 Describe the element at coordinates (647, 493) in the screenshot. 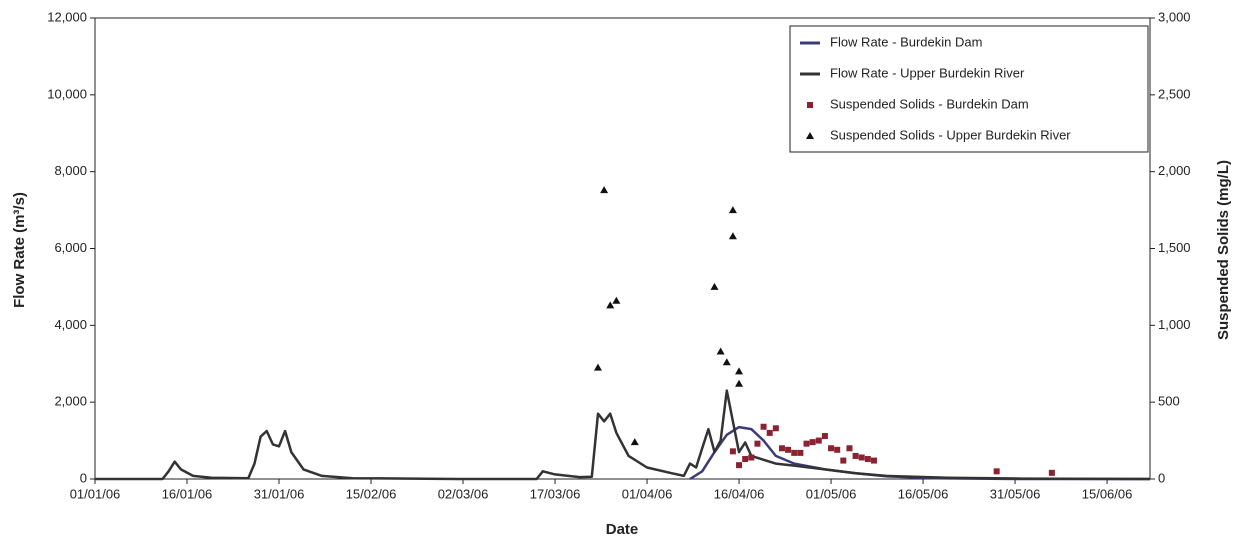

I see `x-tick-label: 01/04/06` at that location.